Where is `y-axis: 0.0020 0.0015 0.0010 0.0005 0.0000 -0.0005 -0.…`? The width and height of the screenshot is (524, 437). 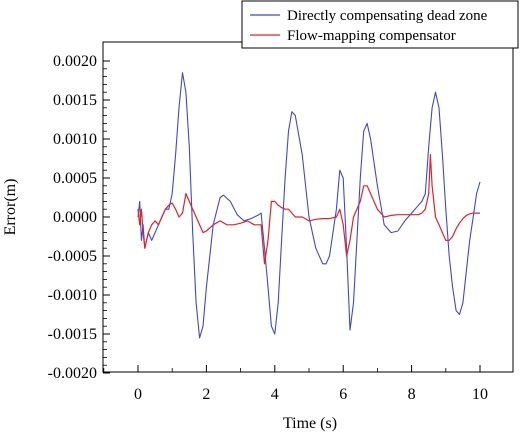 y-axis: 0.0020 0.0015 0.0010 0.0005 0.0000 -0.0005 -0.… is located at coordinates (79, 217).